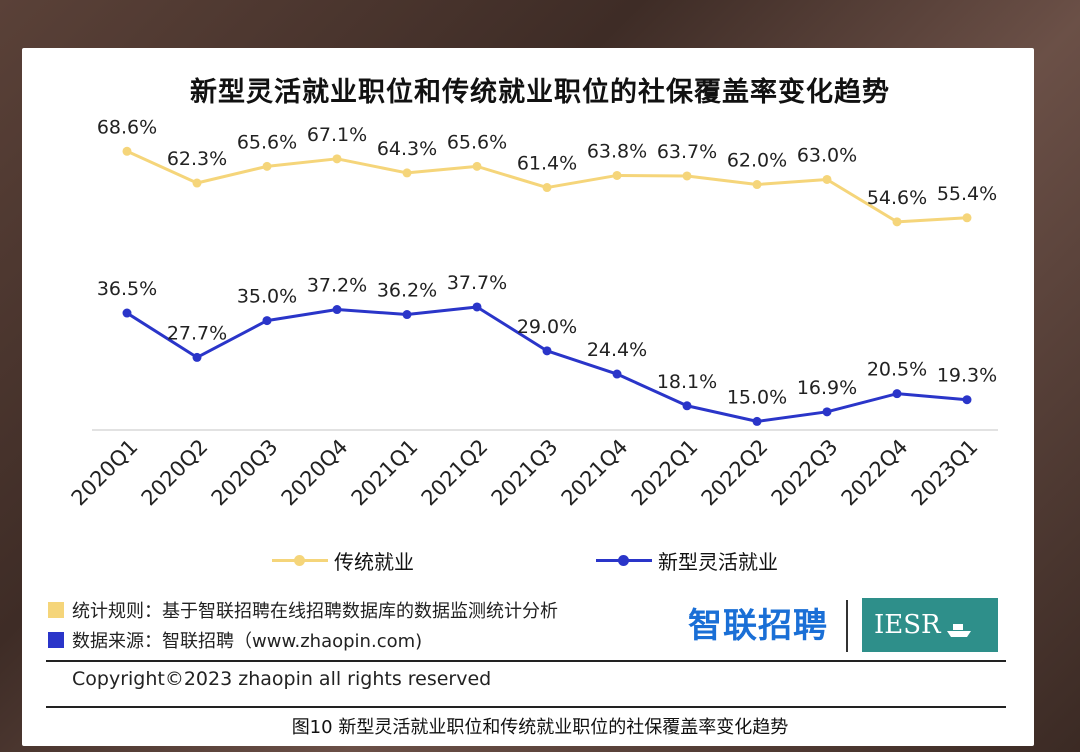 This screenshot has height=752, width=1080. What do you see at coordinates (337, 135) in the screenshot?
I see `data-label-0-3: 67.1%` at bounding box center [337, 135].